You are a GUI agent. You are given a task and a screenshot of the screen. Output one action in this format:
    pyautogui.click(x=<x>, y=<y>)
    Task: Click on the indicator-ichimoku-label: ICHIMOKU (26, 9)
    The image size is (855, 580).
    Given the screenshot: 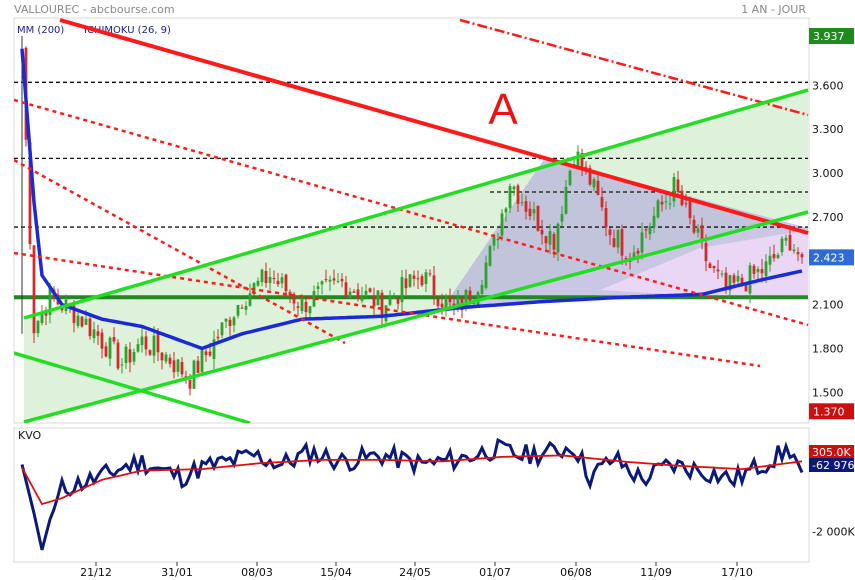 What is the action you would take?
    pyautogui.click(x=127, y=30)
    